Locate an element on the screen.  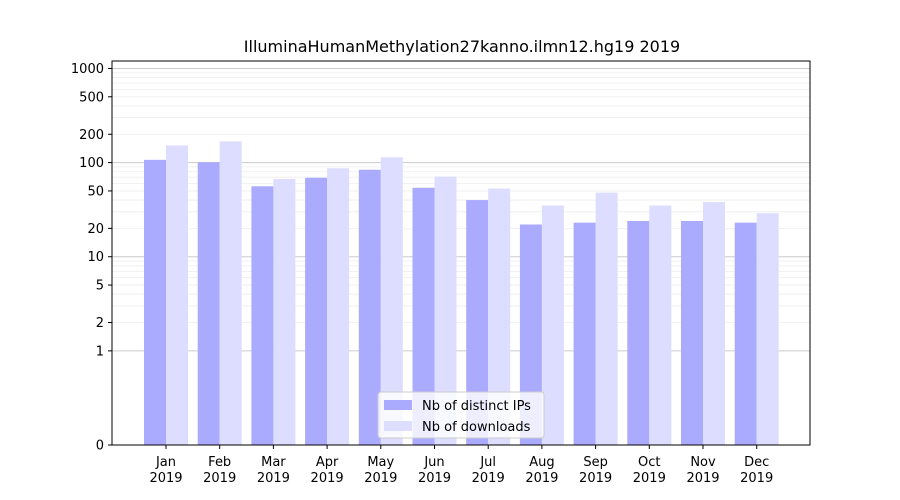
y-tick-label: 500 is located at coordinates (91, 97).